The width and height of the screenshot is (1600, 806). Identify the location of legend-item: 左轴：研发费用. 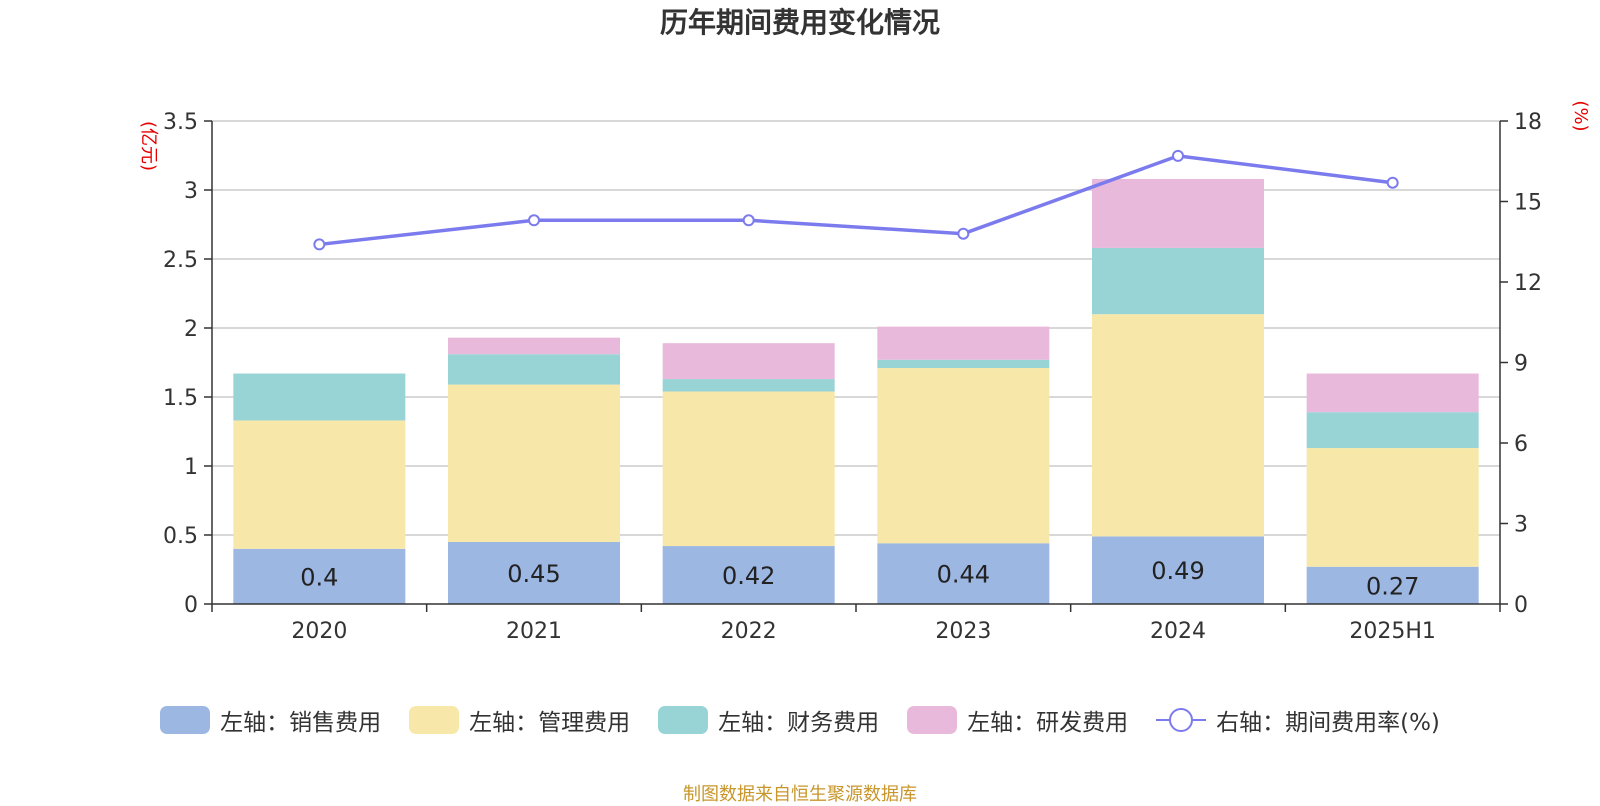
(1017, 720).